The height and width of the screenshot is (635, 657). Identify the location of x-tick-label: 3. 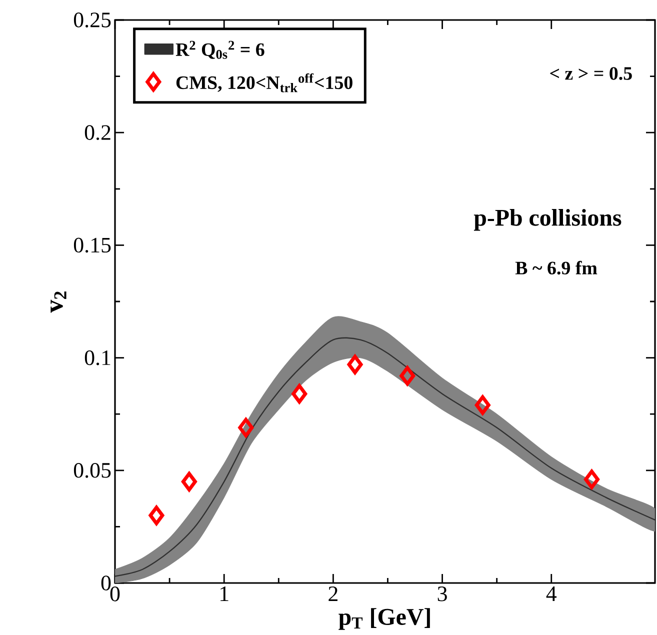
(442, 594).